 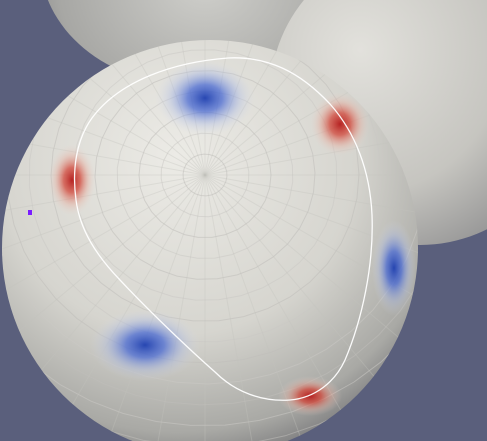 I want to click on mesh-ring, so click(x=205, y=175).